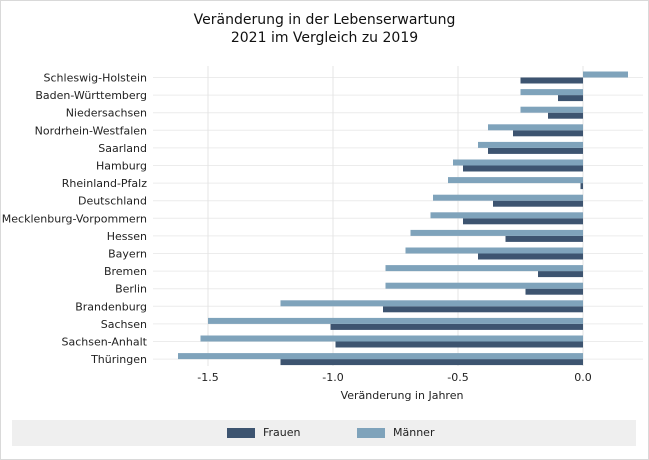  What do you see at coordinates (380, 356) in the screenshot?
I see `bar-maenner-thüringen` at bounding box center [380, 356].